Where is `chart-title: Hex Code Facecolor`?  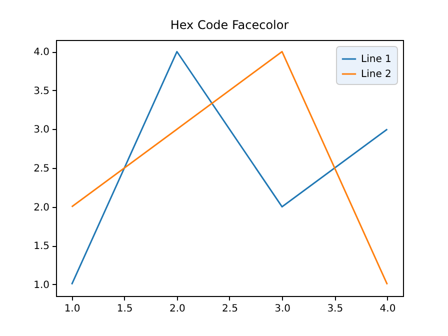
chart-title: Hex Code Facecolor is located at coordinates (229, 25).